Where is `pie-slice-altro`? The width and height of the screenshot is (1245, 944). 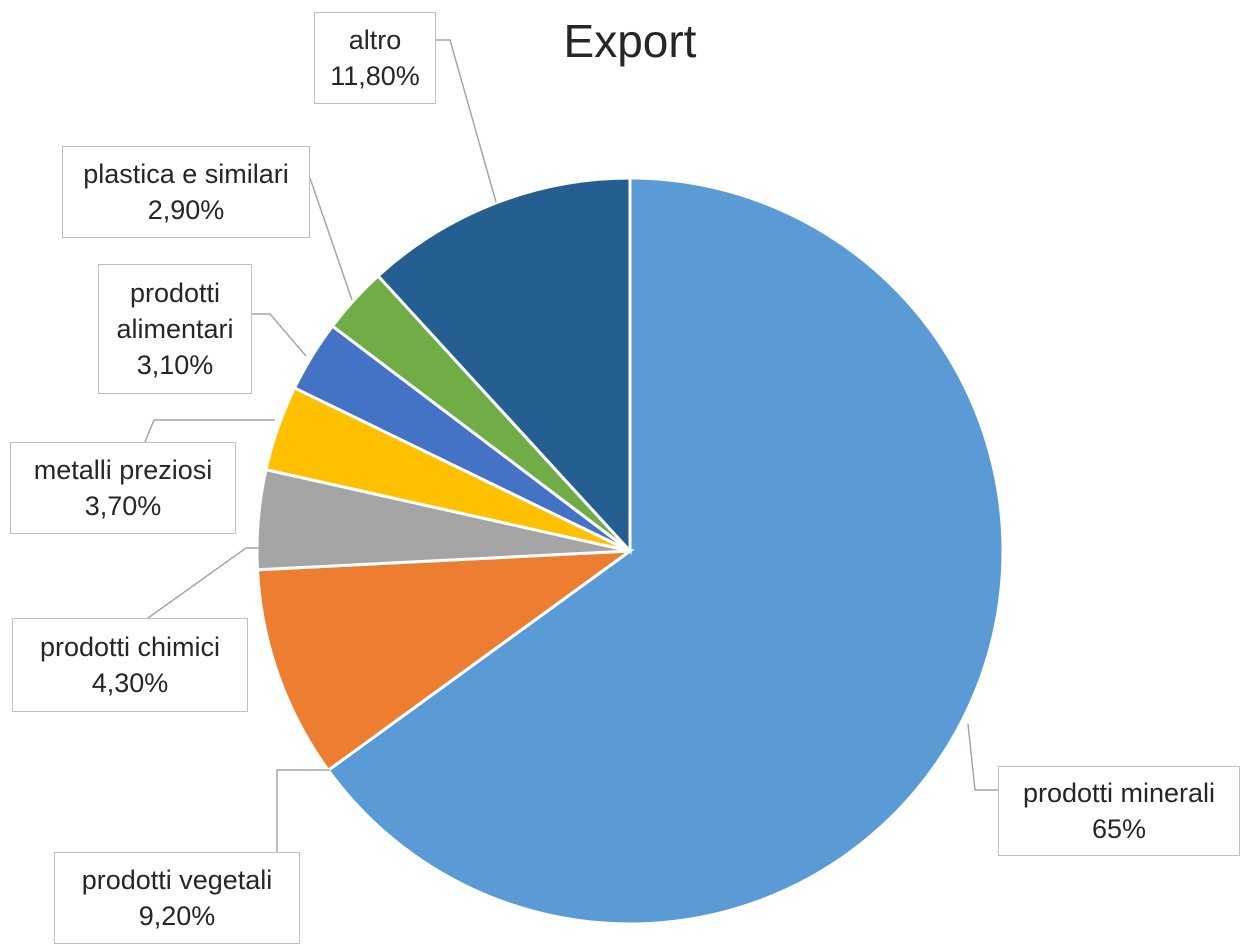 pie-slice-altro is located at coordinates (503, 365).